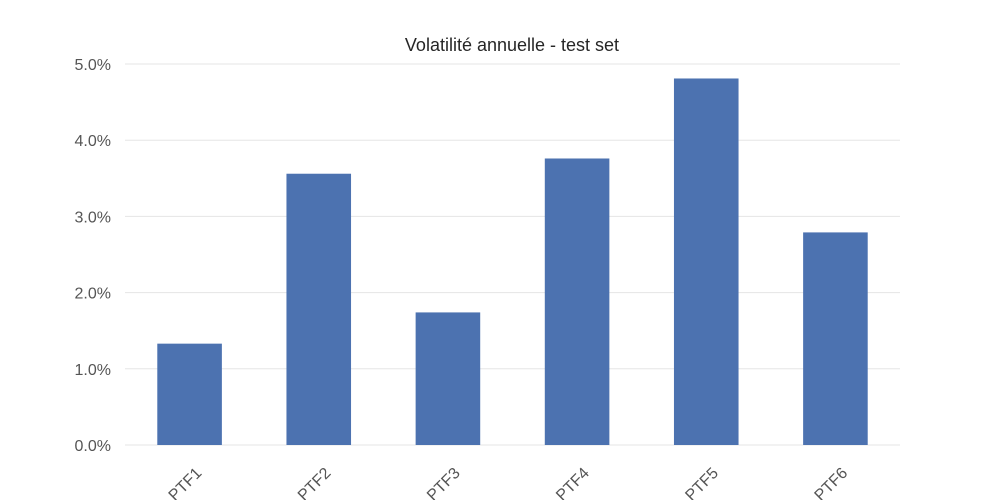 The width and height of the screenshot is (1000, 500). What do you see at coordinates (706, 261) in the screenshot?
I see `bar-ptf5` at bounding box center [706, 261].